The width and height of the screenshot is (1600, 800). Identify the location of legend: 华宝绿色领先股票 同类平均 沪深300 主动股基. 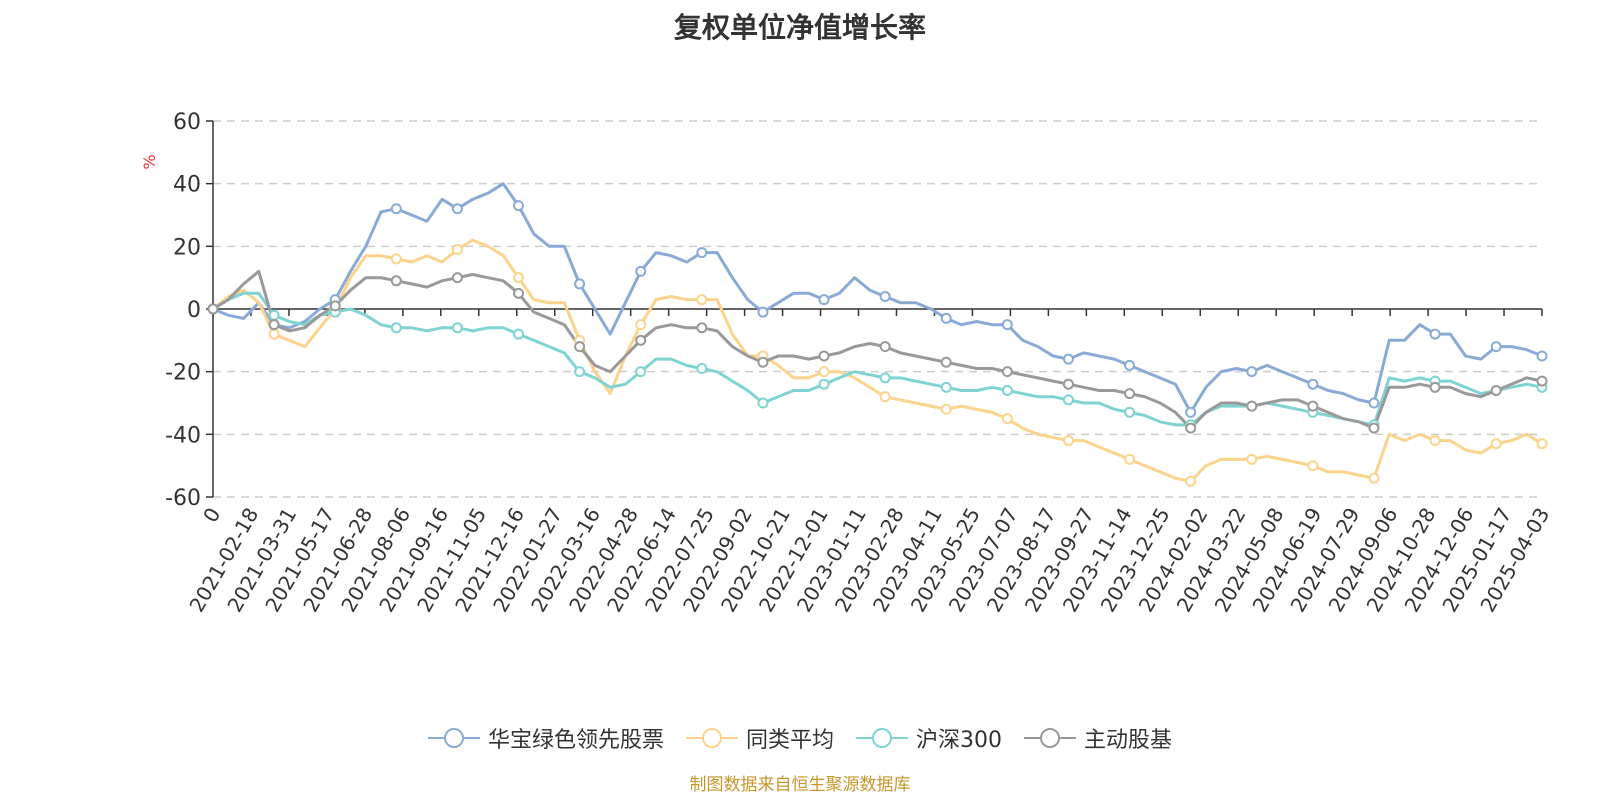
(800, 738).